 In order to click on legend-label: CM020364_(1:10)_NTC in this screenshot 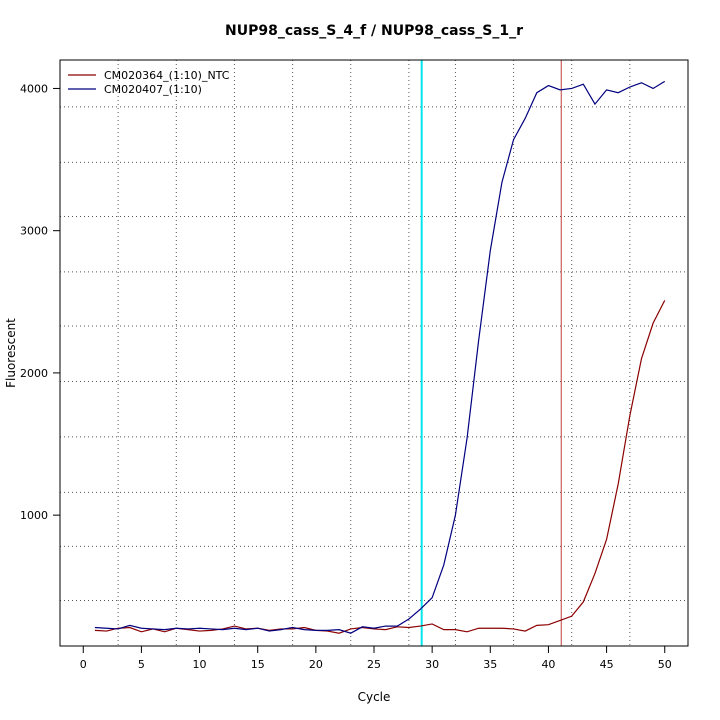, I will do `click(167, 75)`.